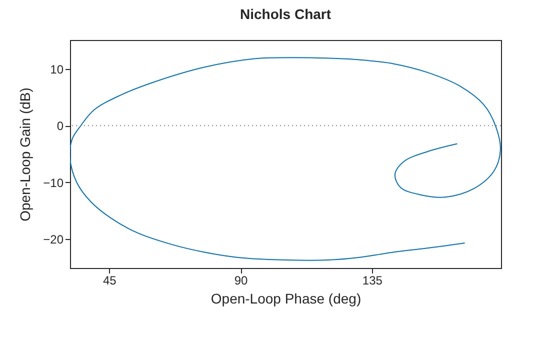 The width and height of the screenshot is (560, 337). Describe the element at coordinates (60, 126) in the screenshot. I see `y-tick-label: 0` at that location.